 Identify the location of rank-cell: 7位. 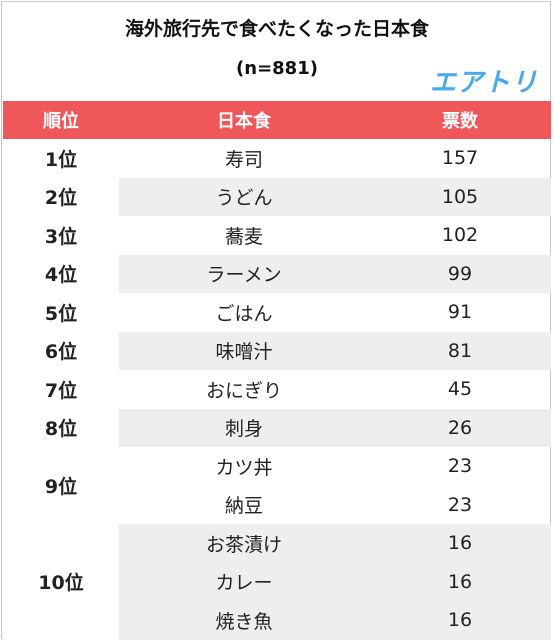
(61, 389).